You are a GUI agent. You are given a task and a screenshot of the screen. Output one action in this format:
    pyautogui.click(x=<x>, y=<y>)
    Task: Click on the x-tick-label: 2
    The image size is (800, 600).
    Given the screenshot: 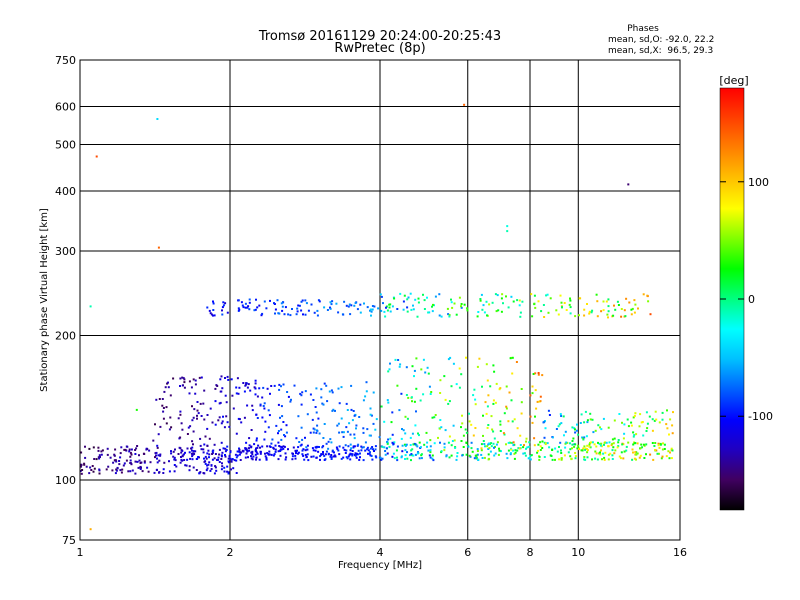 What is the action you would take?
    pyautogui.click(x=230, y=552)
    